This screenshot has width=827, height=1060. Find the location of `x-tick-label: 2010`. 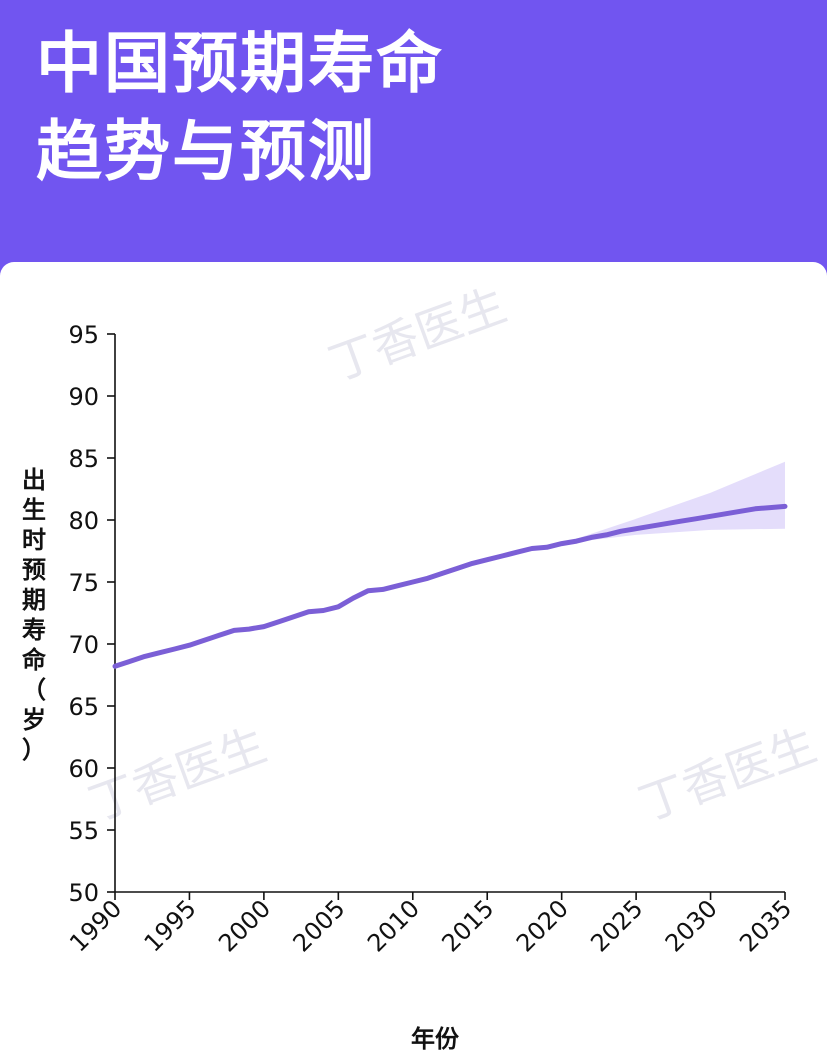

x-tick-label: 2010 is located at coordinates (393, 925).